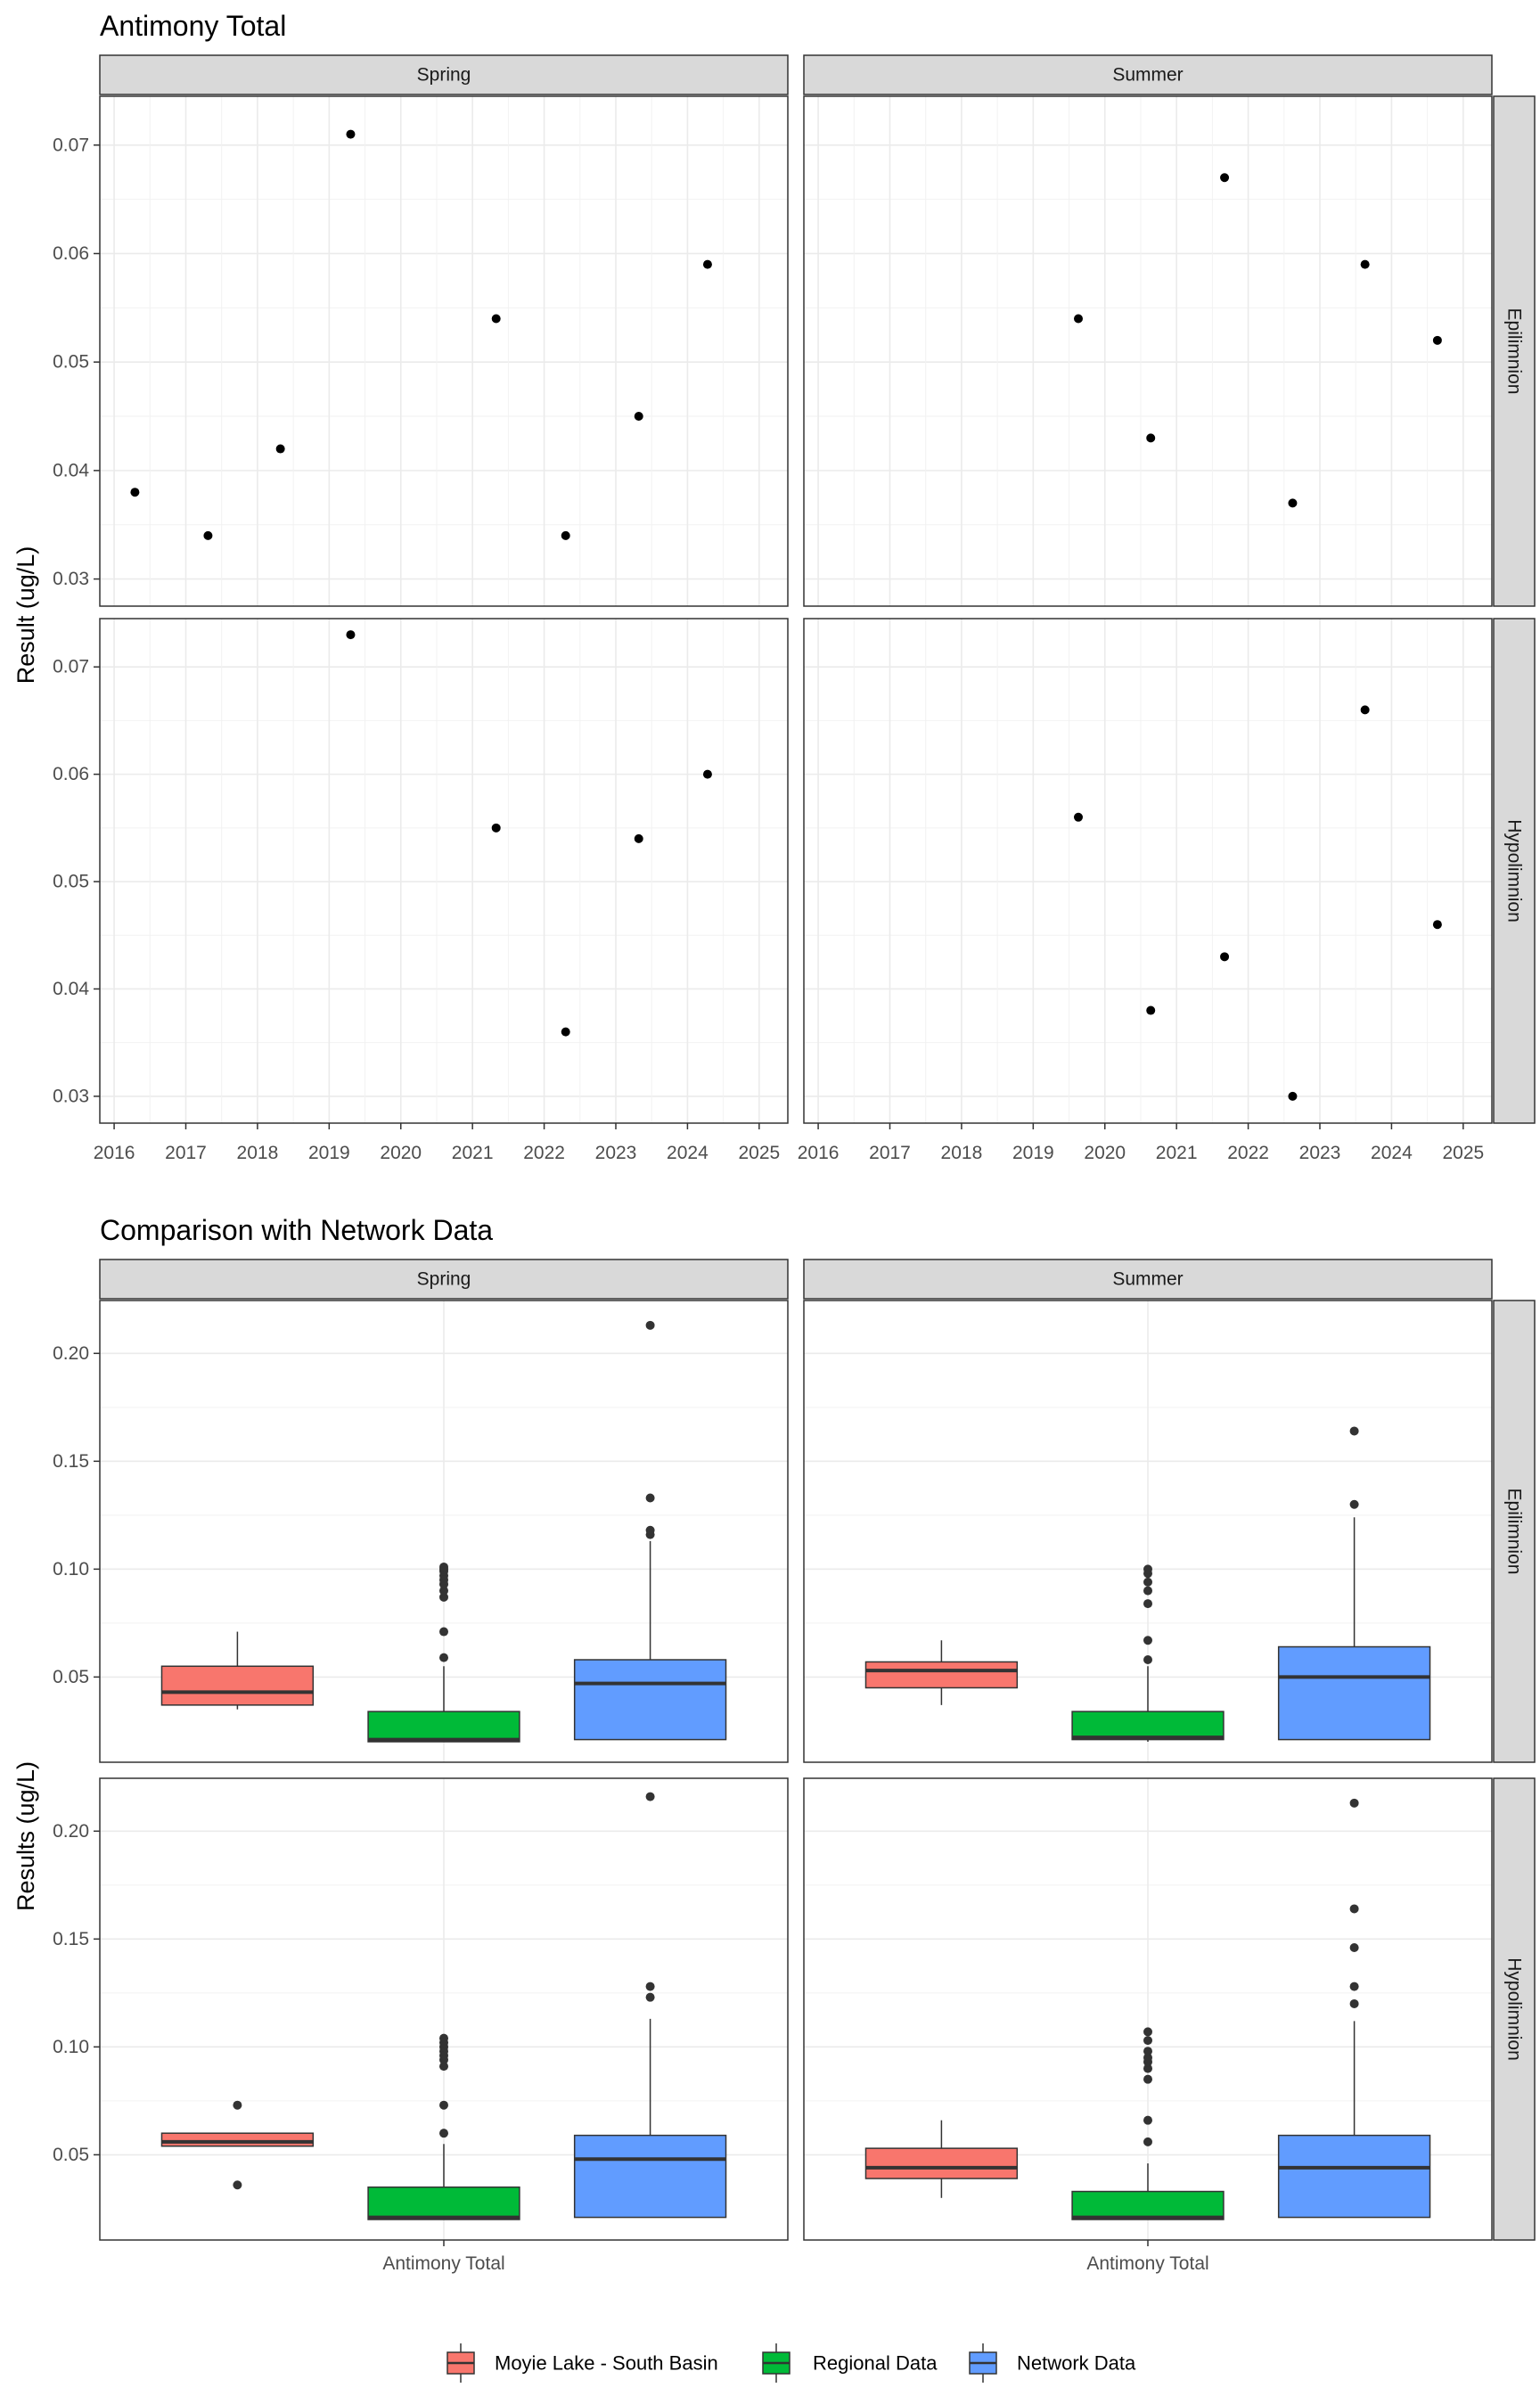  What do you see at coordinates (1514, 351) in the screenshot?
I see `facet-strip-epilimnion-1-bg` at bounding box center [1514, 351].